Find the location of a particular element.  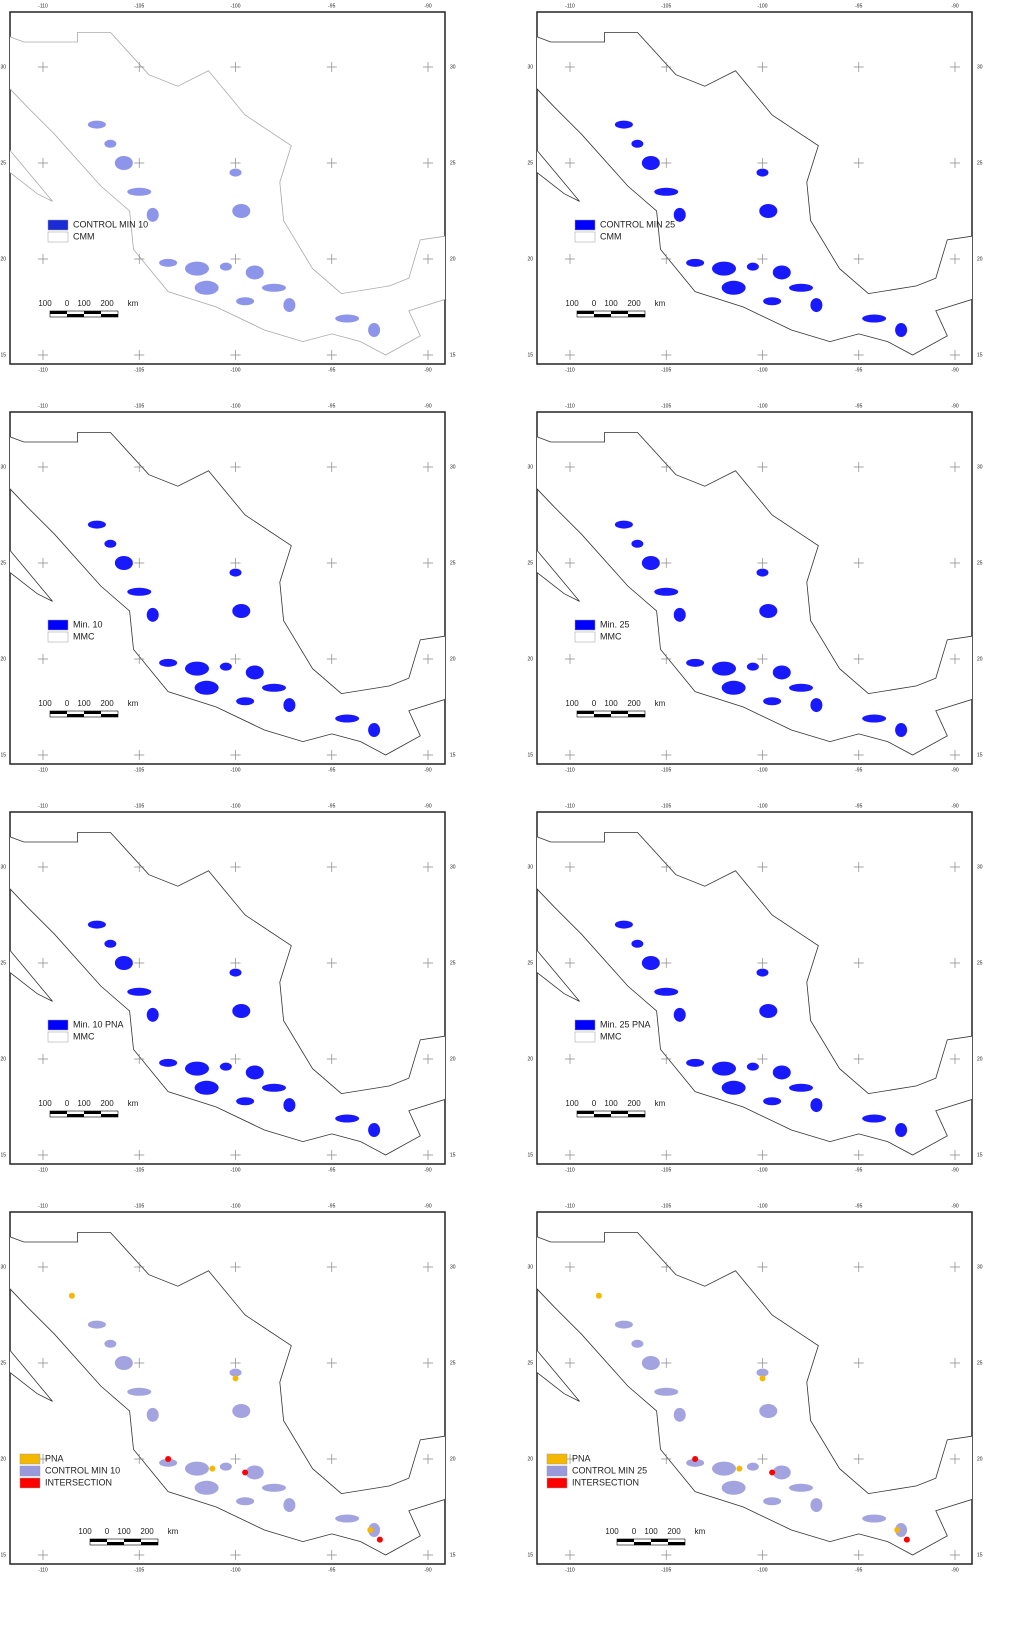

lat-label: 20 is located at coordinates (3, 659).